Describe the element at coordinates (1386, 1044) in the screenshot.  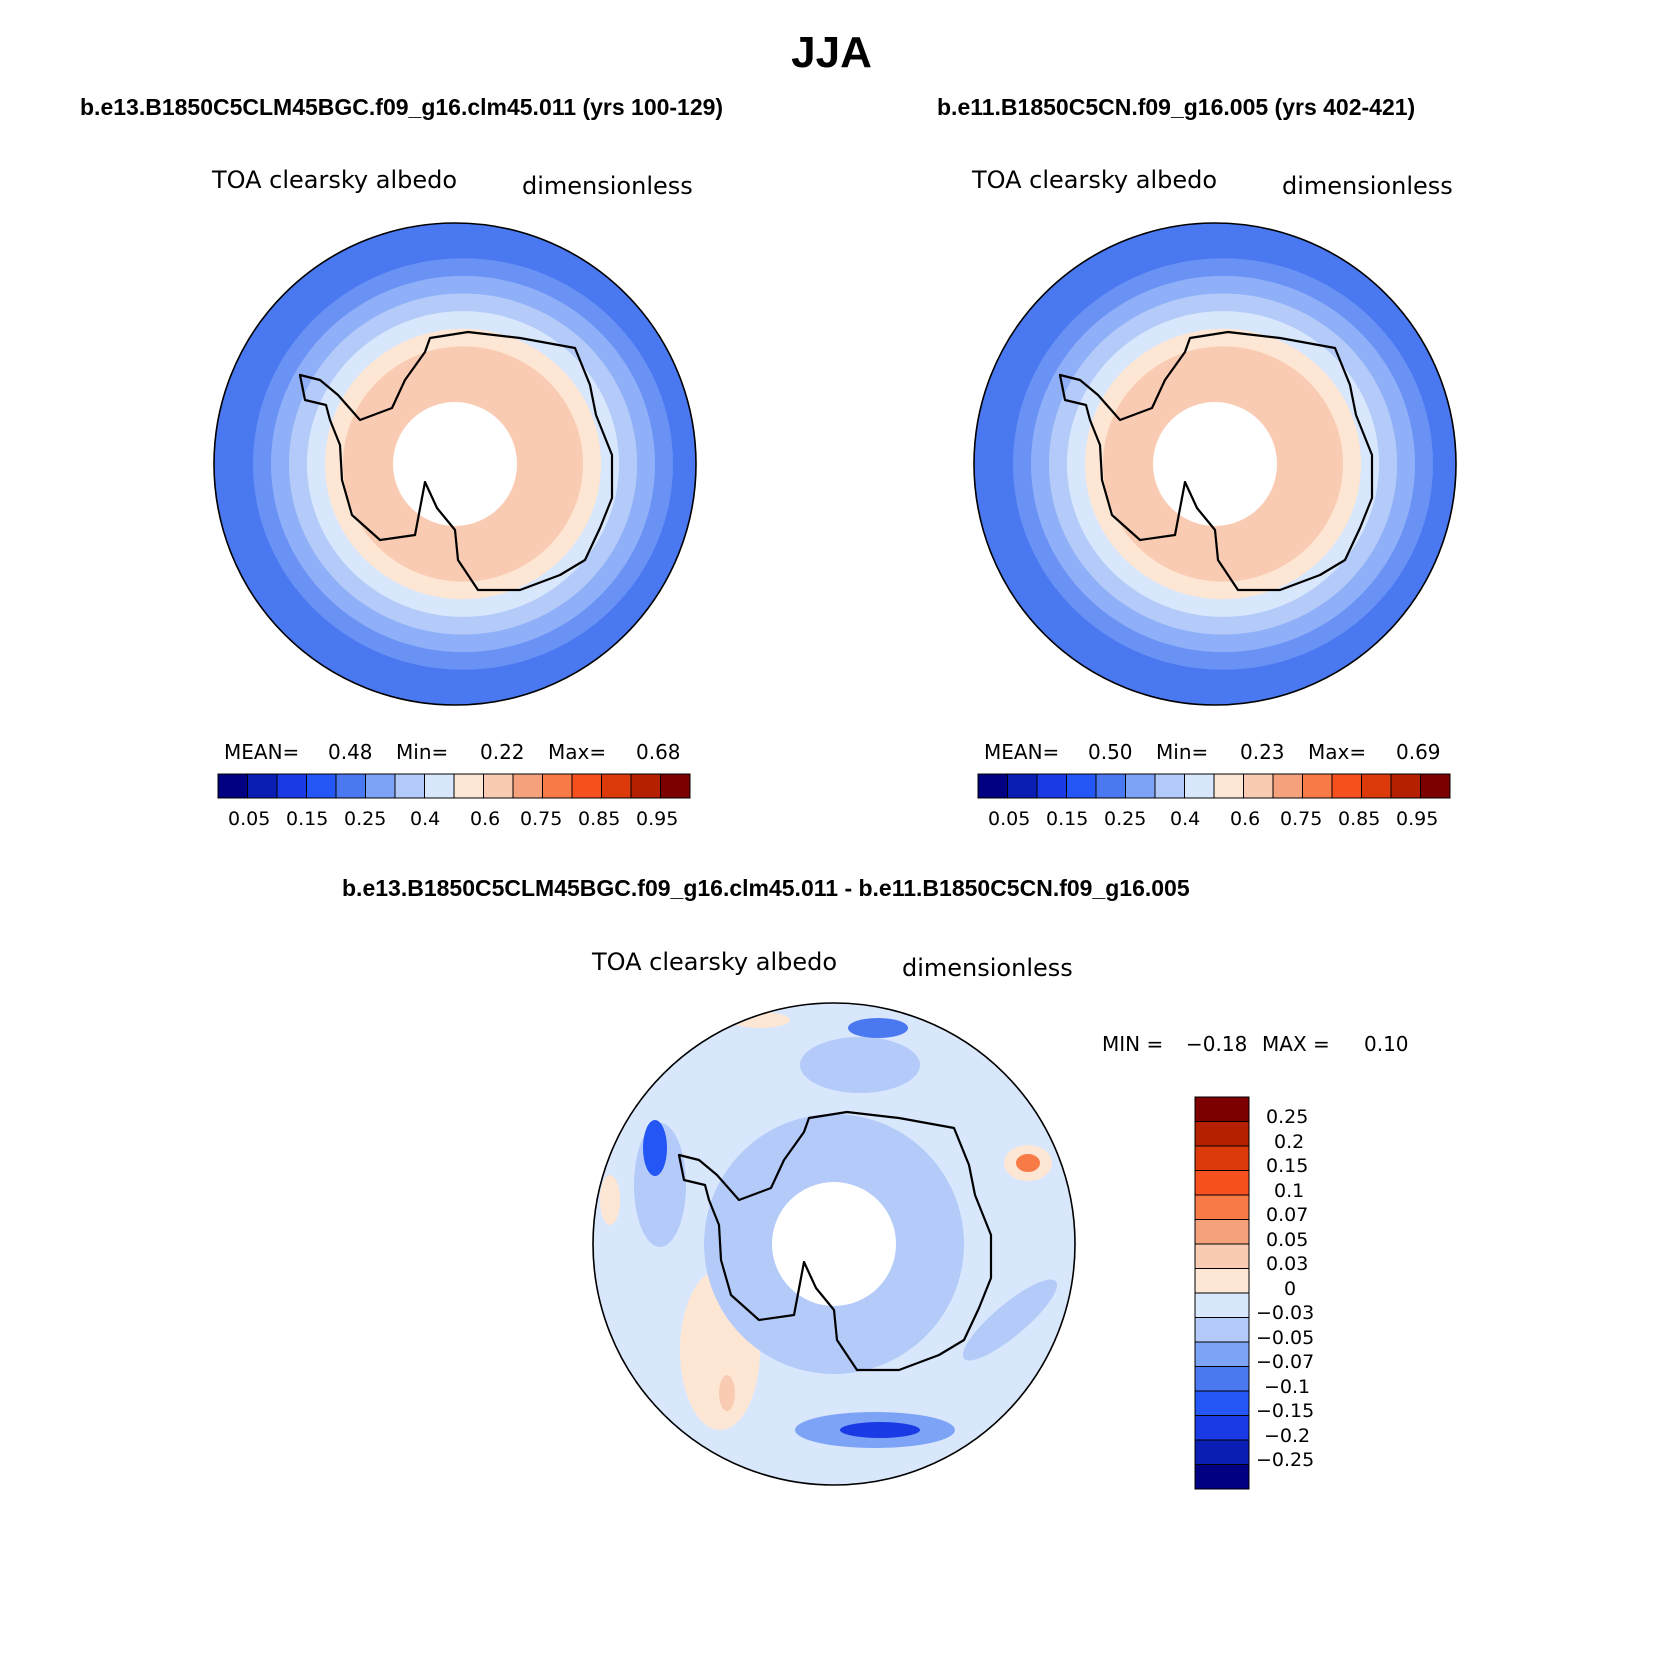
I see `diff-max-value: 0.10` at that location.